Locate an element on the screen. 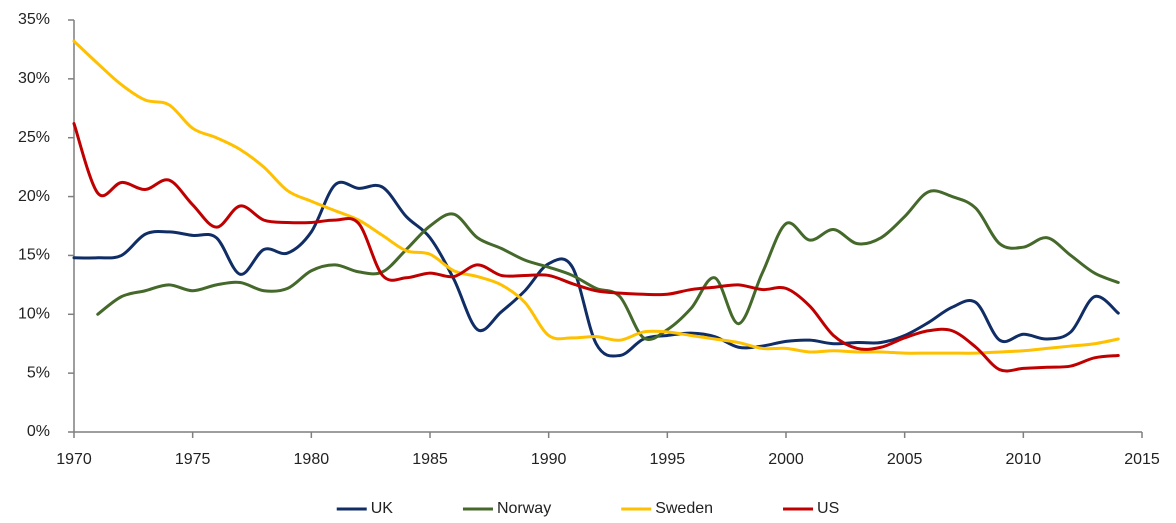 The height and width of the screenshot is (523, 1176). y-tick-label: 25% is located at coordinates (34, 137).